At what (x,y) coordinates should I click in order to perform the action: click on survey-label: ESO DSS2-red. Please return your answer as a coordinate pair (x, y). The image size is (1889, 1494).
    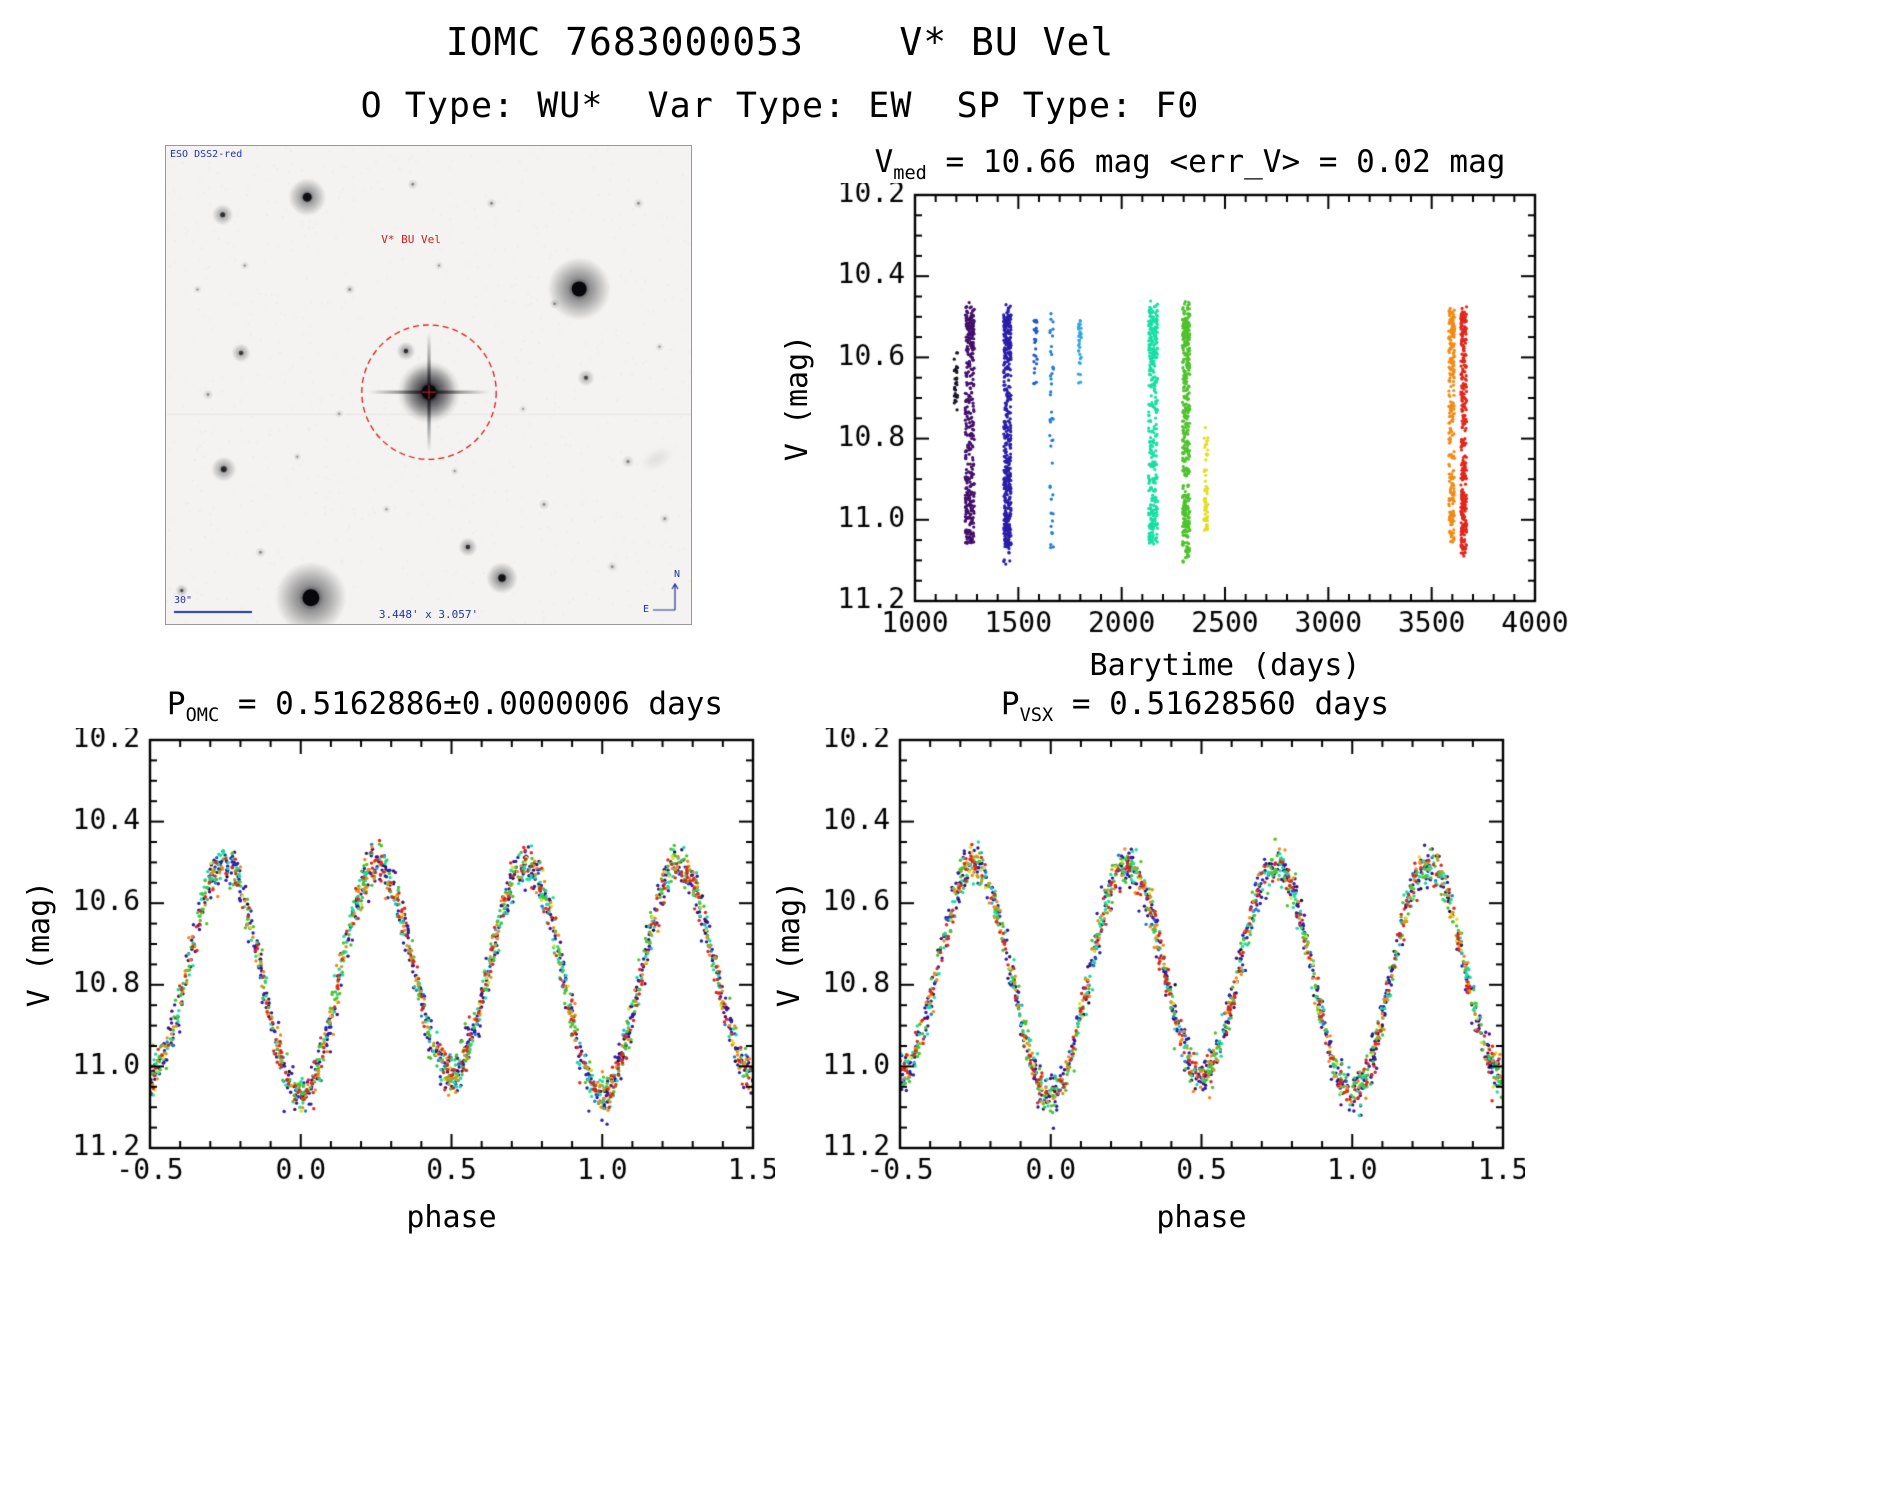
    Looking at the image, I should click on (206, 154).